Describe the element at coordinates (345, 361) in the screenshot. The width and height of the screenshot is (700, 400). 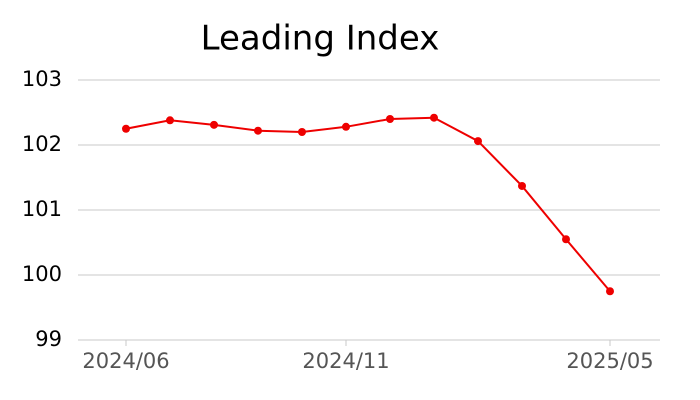
I see `x-tick-label: 2024/11` at that location.